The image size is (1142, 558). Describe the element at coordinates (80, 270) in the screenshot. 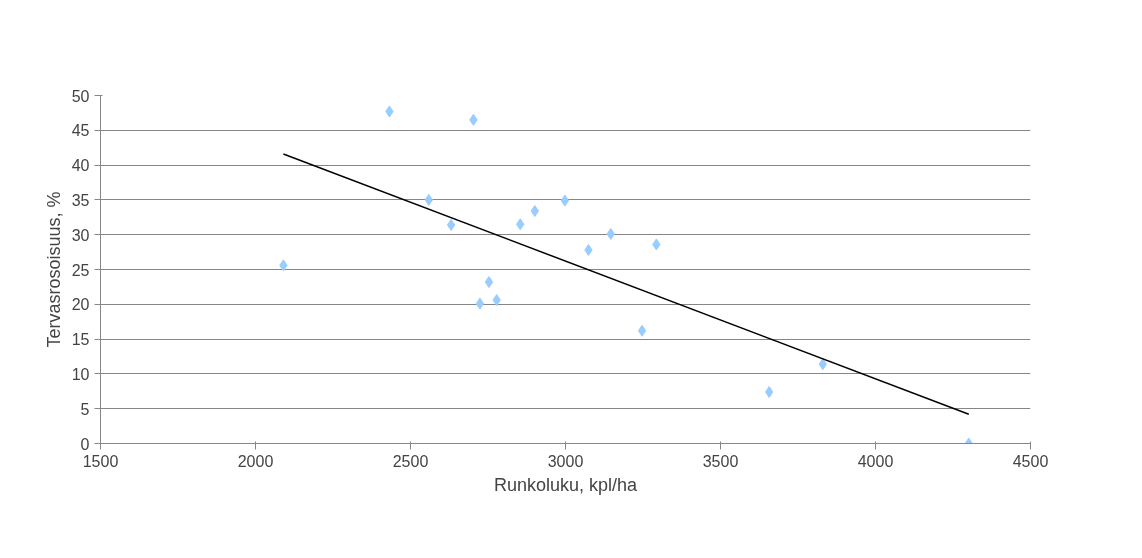

I see `y-tick-label: 25` at that location.